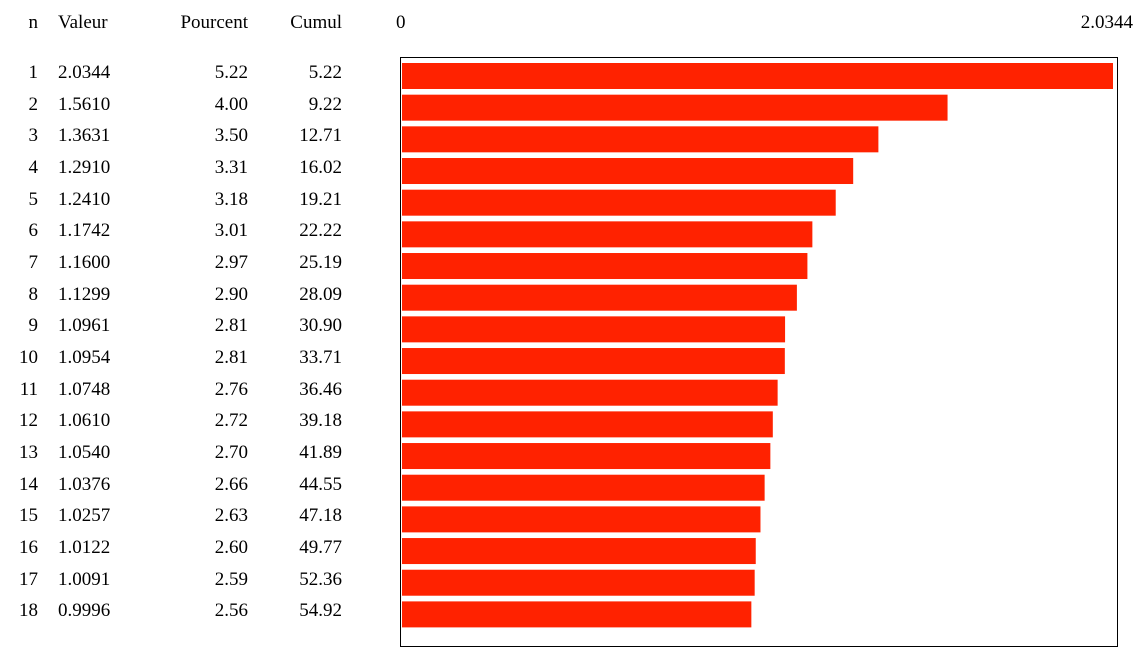  What do you see at coordinates (231, 389) in the screenshot?
I see `row-pourcent: 2.76` at bounding box center [231, 389].